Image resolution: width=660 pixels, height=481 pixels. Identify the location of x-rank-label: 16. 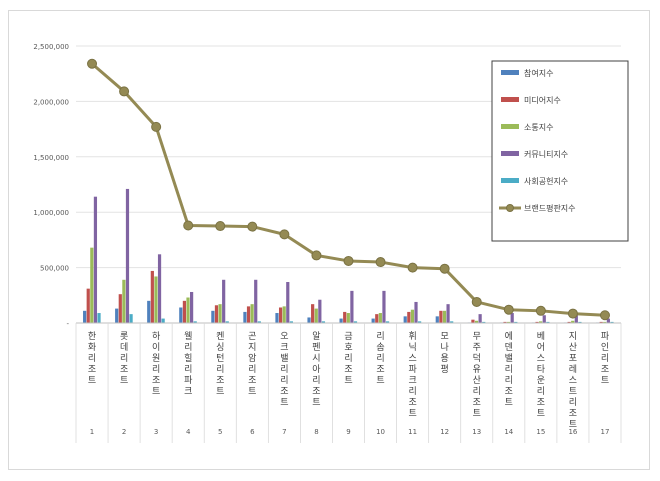
(572, 432).